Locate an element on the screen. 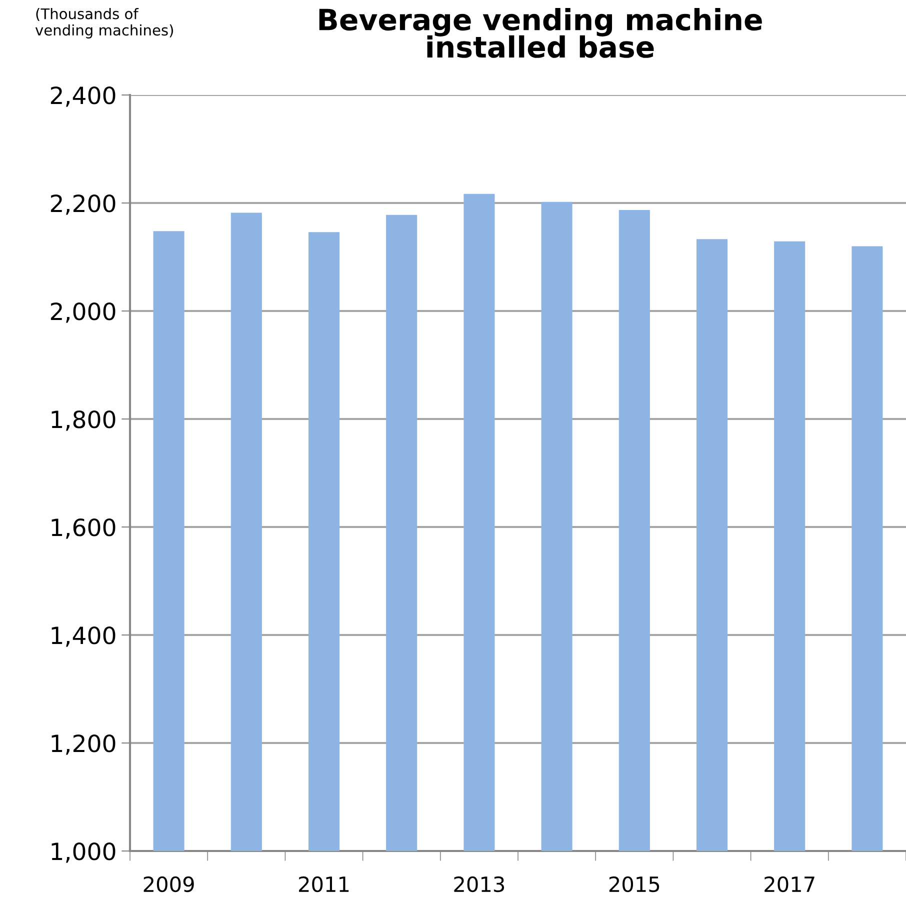 This screenshot has width=906, height=901. y-tick-label: 2,000 is located at coordinates (83, 312).